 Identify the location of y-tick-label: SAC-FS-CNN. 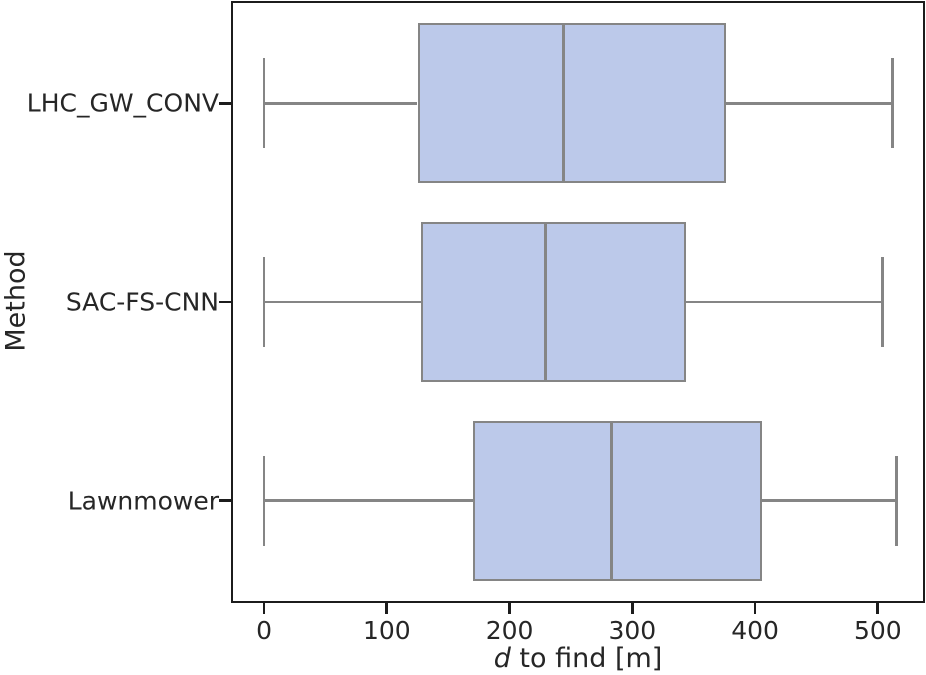
(142, 302).